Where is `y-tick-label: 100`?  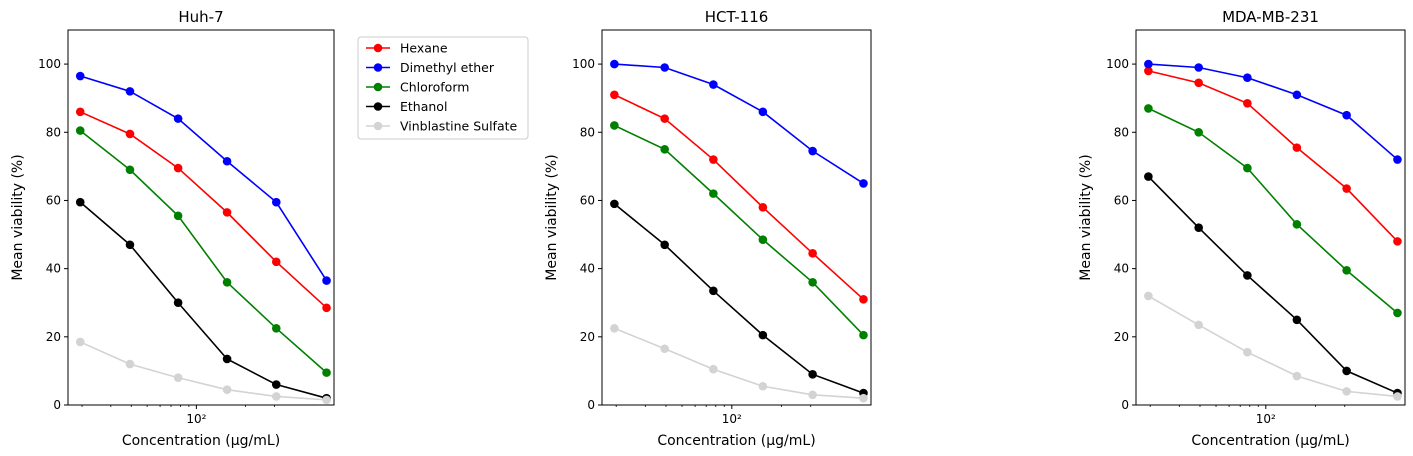
y-tick-label: 100 is located at coordinates (1117, 64).